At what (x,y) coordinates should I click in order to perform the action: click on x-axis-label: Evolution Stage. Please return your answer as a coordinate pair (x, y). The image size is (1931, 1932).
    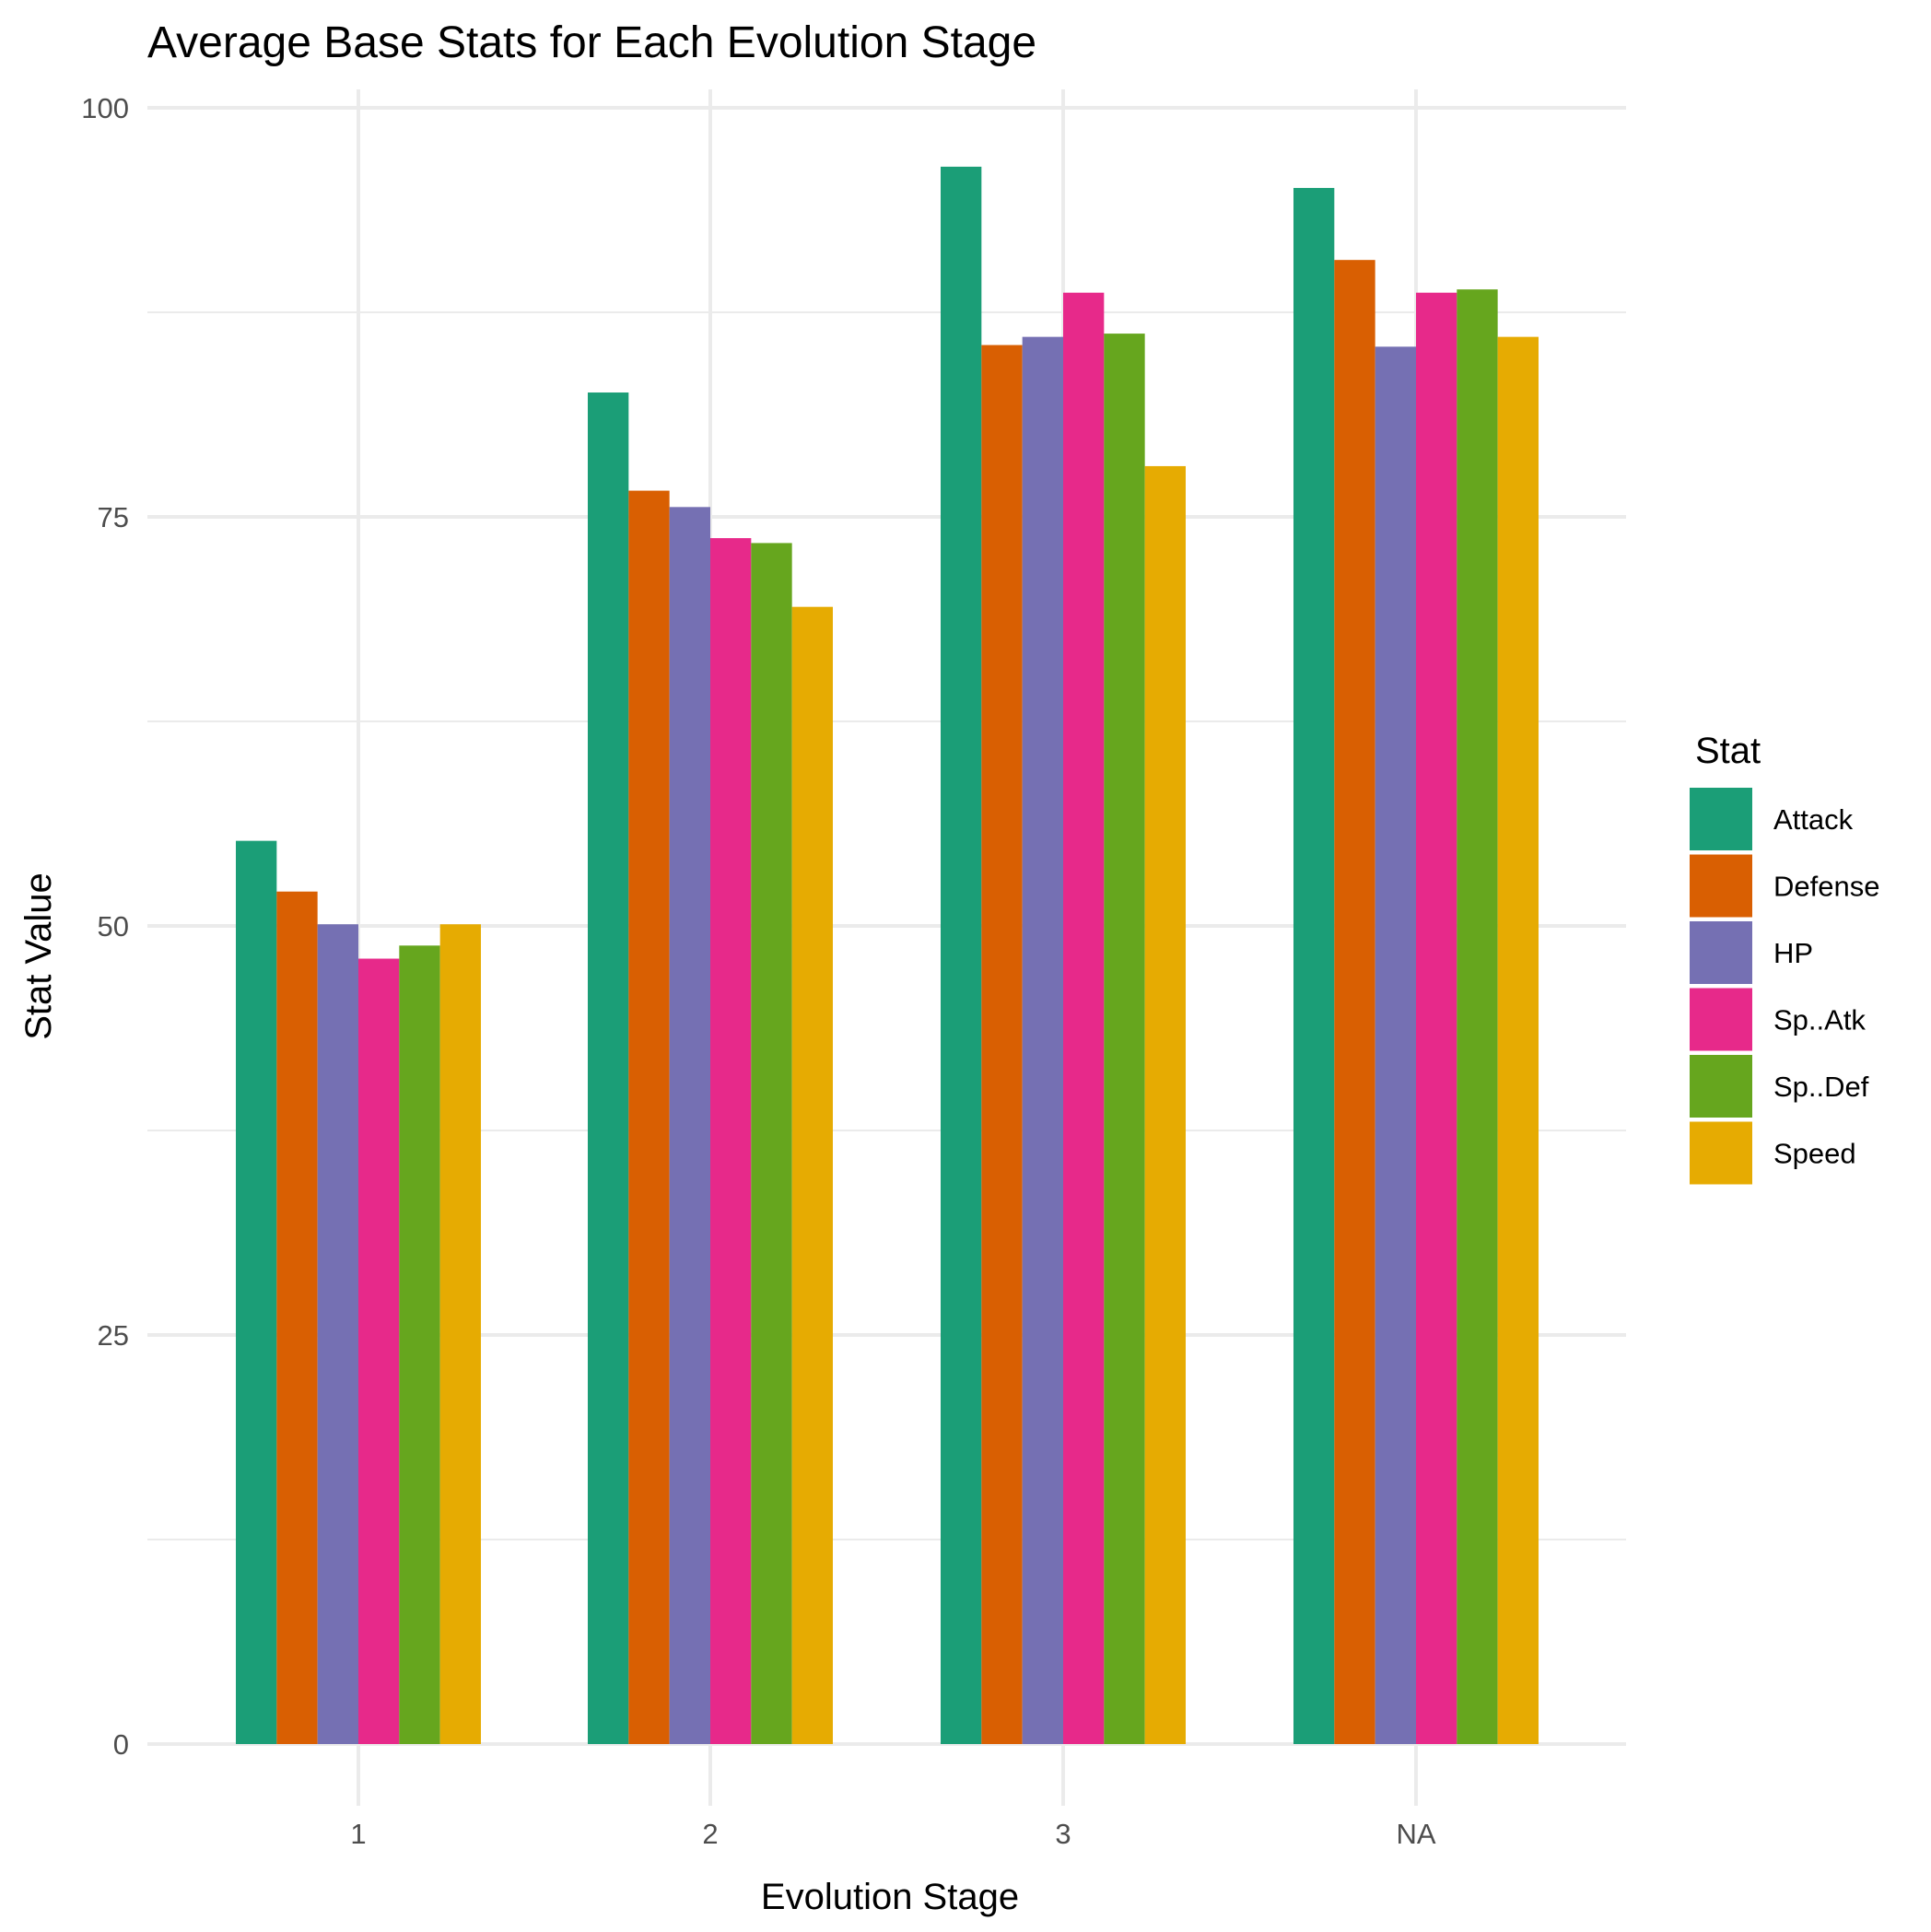
    Looking at the image, I should click on (890, 1897).